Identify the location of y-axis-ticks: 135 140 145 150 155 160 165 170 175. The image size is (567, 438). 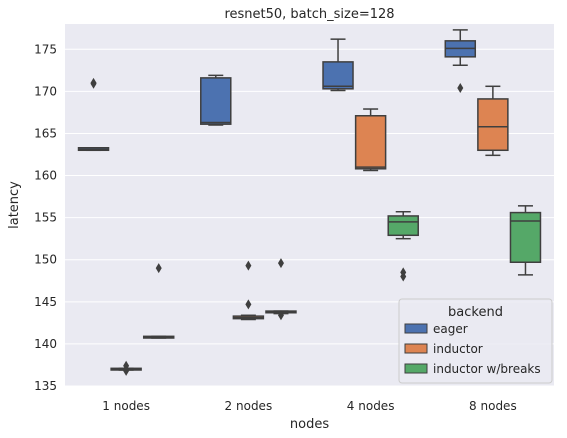
(45, 217).